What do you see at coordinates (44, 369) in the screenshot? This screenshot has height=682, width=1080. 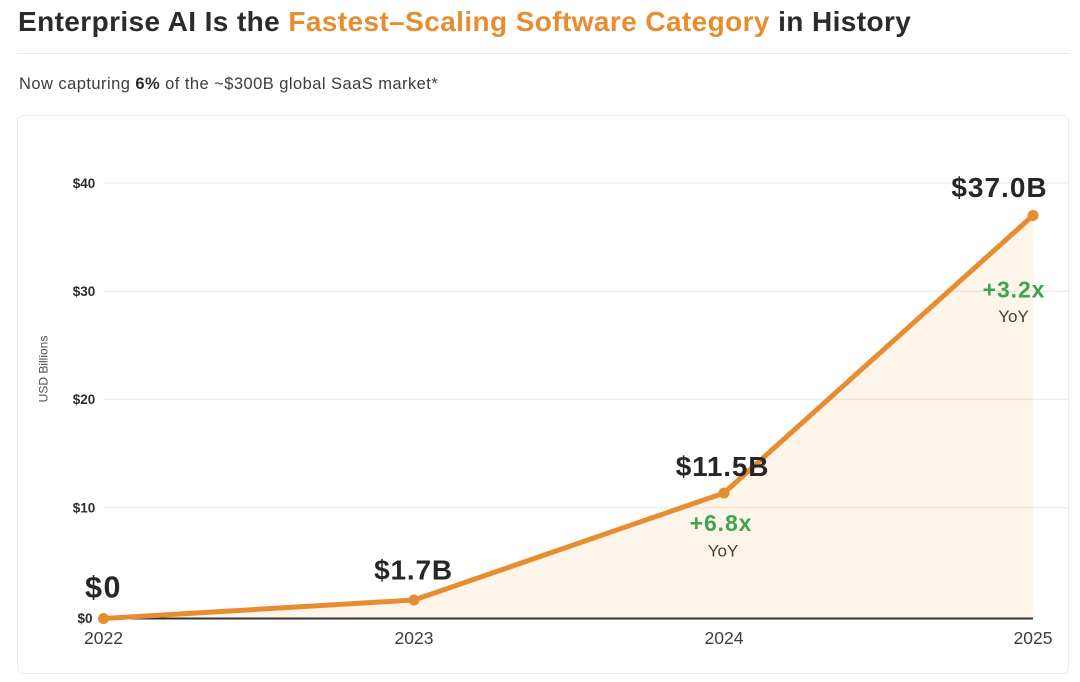 I see `svg-text: USD Billions` at bounding box center [44, 369].